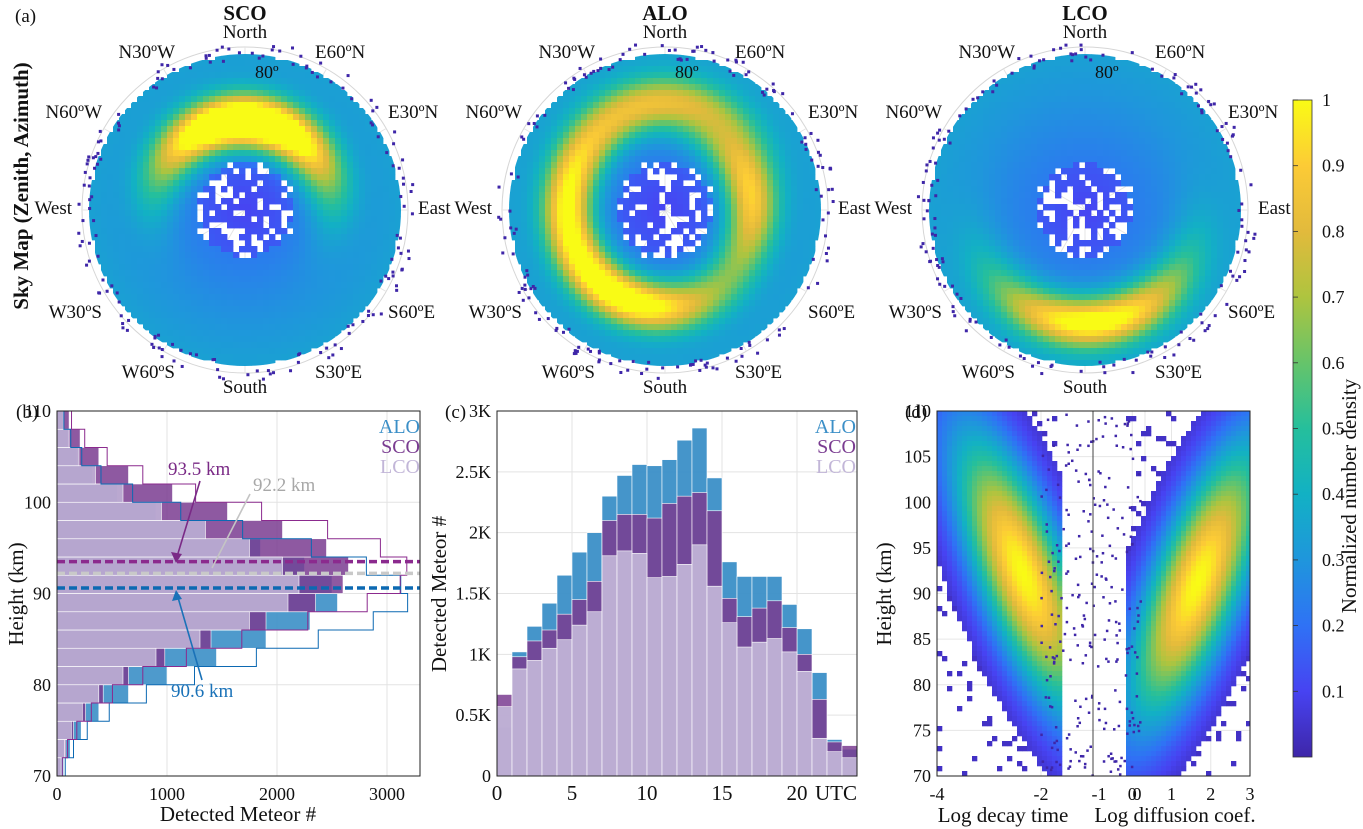  I want to click on panel-label-b: (b), so click(27, 412).